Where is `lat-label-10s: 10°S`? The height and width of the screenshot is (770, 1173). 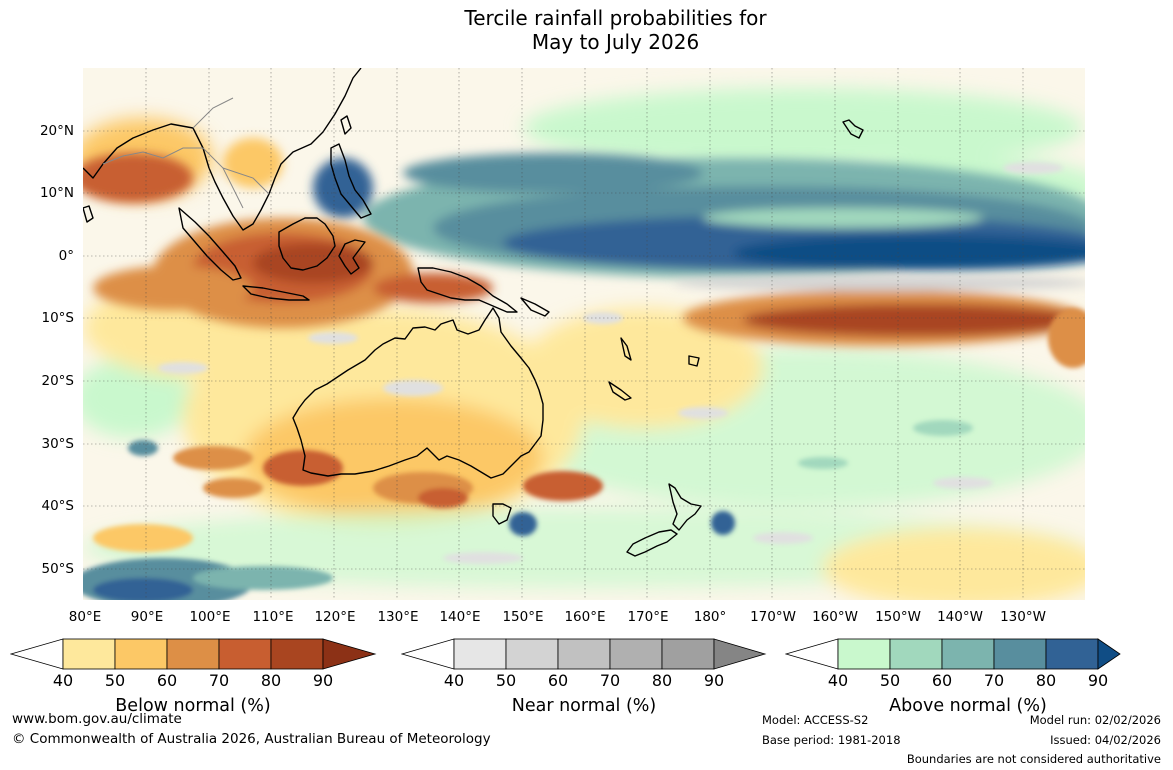 lat-label-10s: 10°S is located at coordinates (58, 318).